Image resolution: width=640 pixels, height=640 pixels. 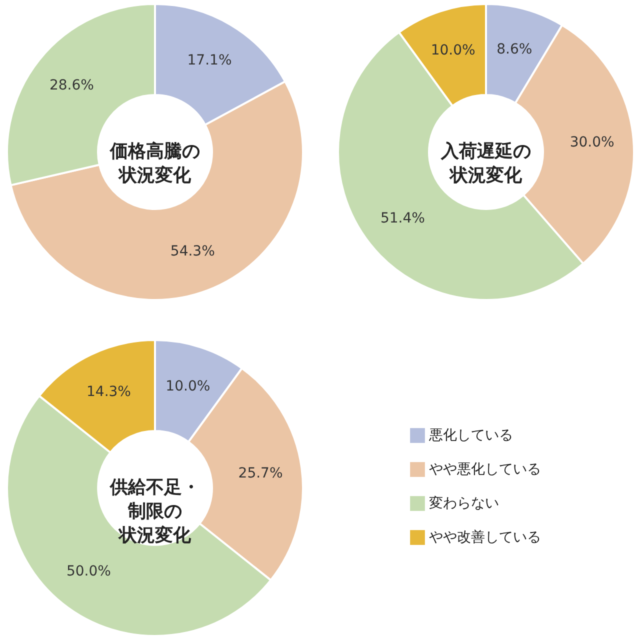 I want to click on data-label: 28.6%, so click(x=71, y=86).